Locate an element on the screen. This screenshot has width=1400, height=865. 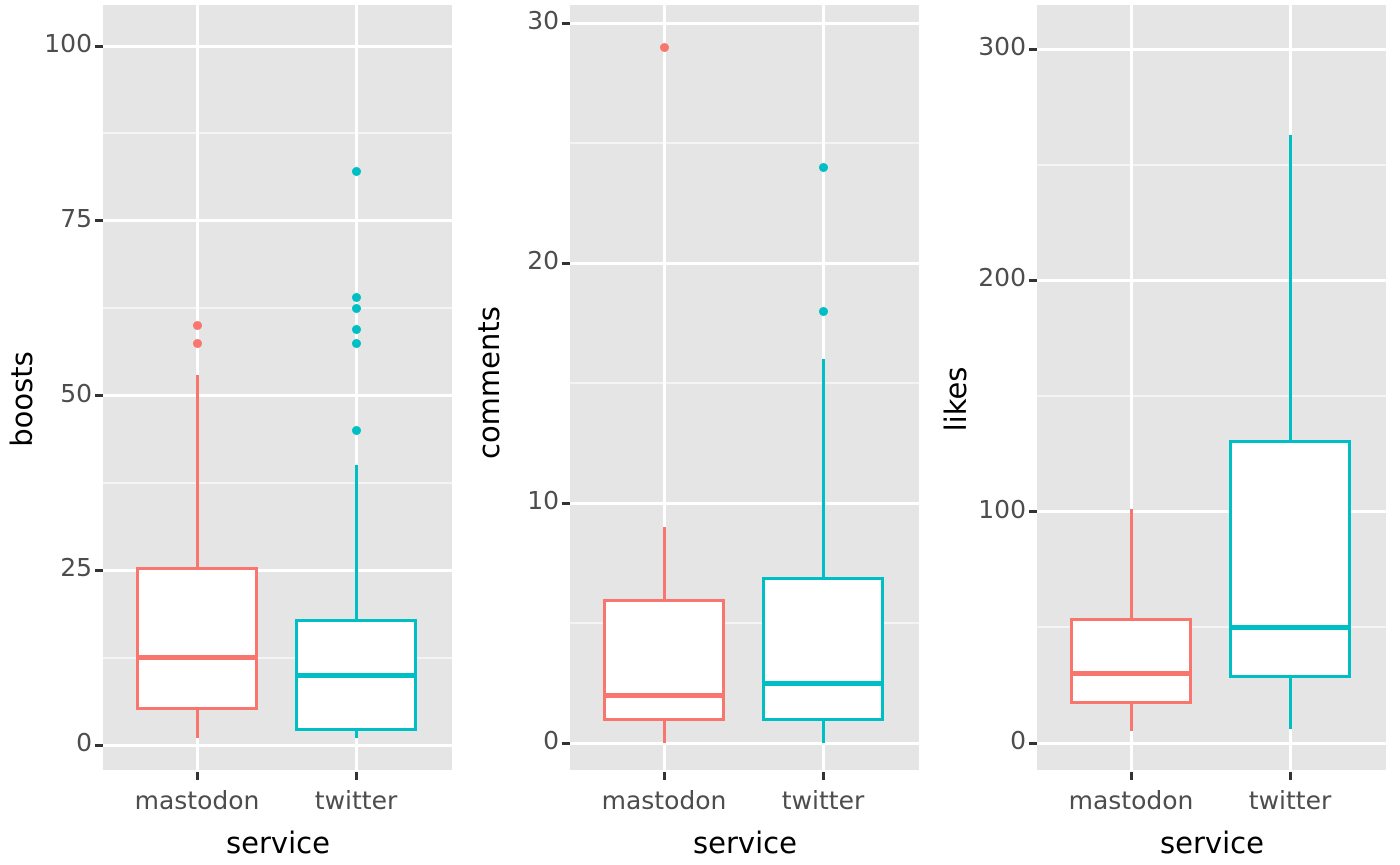
y-axis-title: likes is located at coordinates (956, 399).